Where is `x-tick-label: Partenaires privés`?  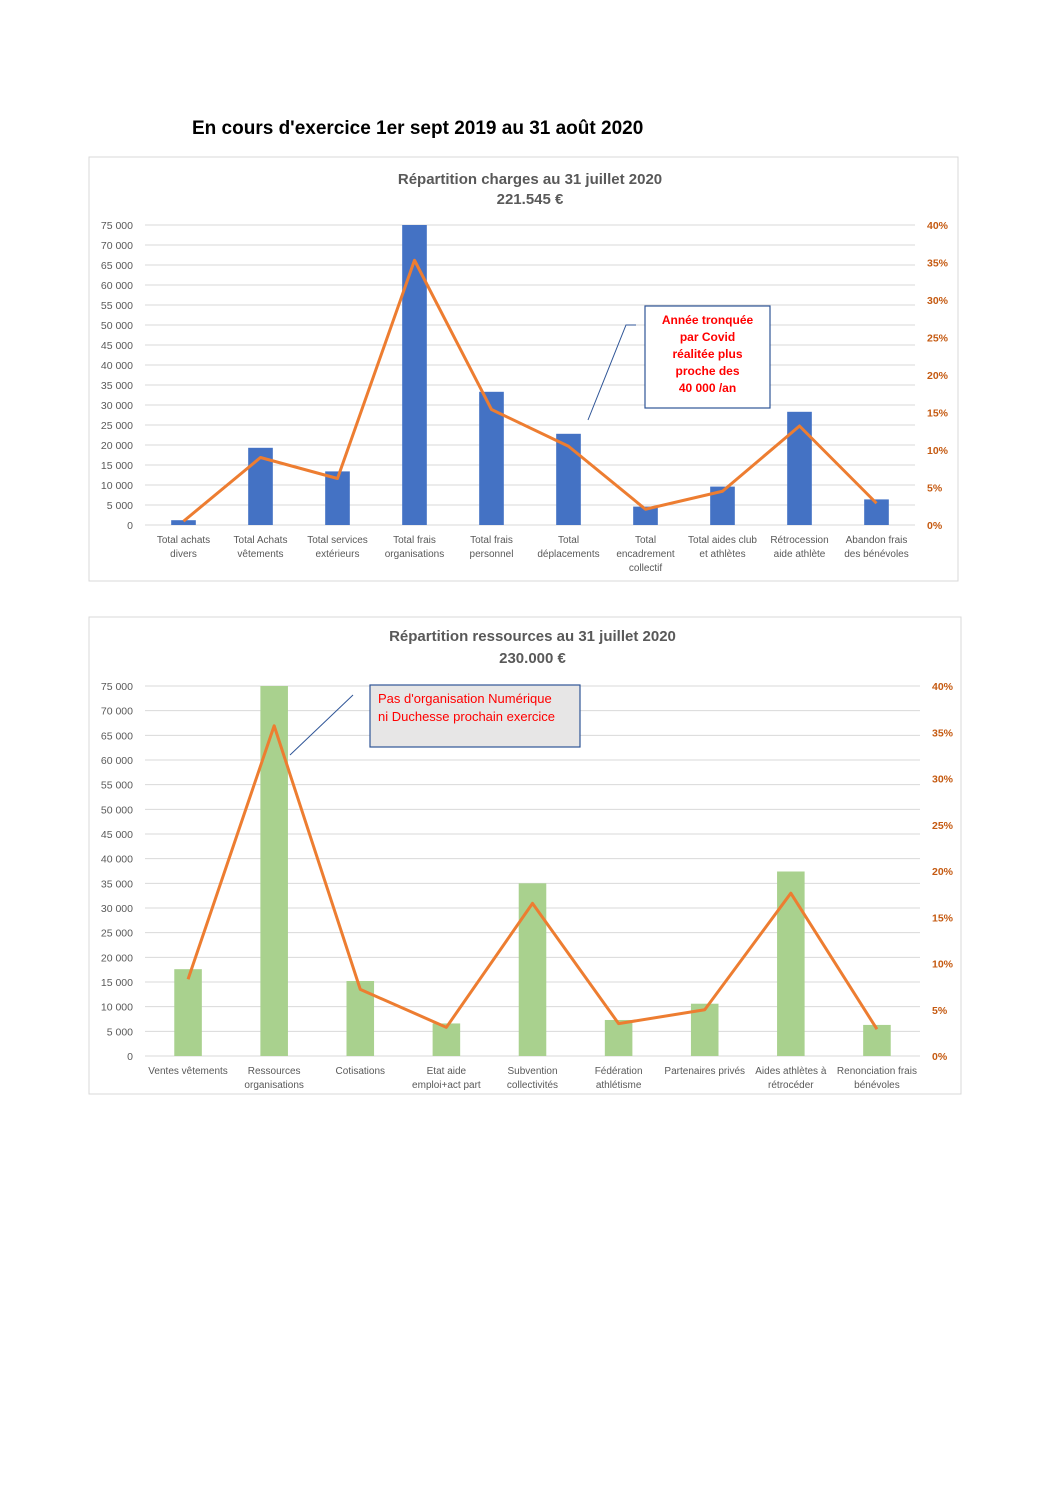
x-tick-label: Partenaires privés is located at coordinates (704, 1071).